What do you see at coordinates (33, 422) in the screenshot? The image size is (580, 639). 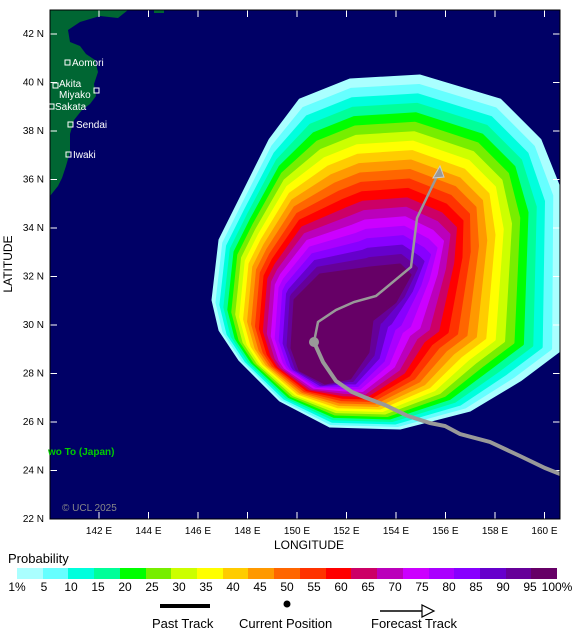 I see `lat-tick-label: 26 N` at bounding box center [33, 422].